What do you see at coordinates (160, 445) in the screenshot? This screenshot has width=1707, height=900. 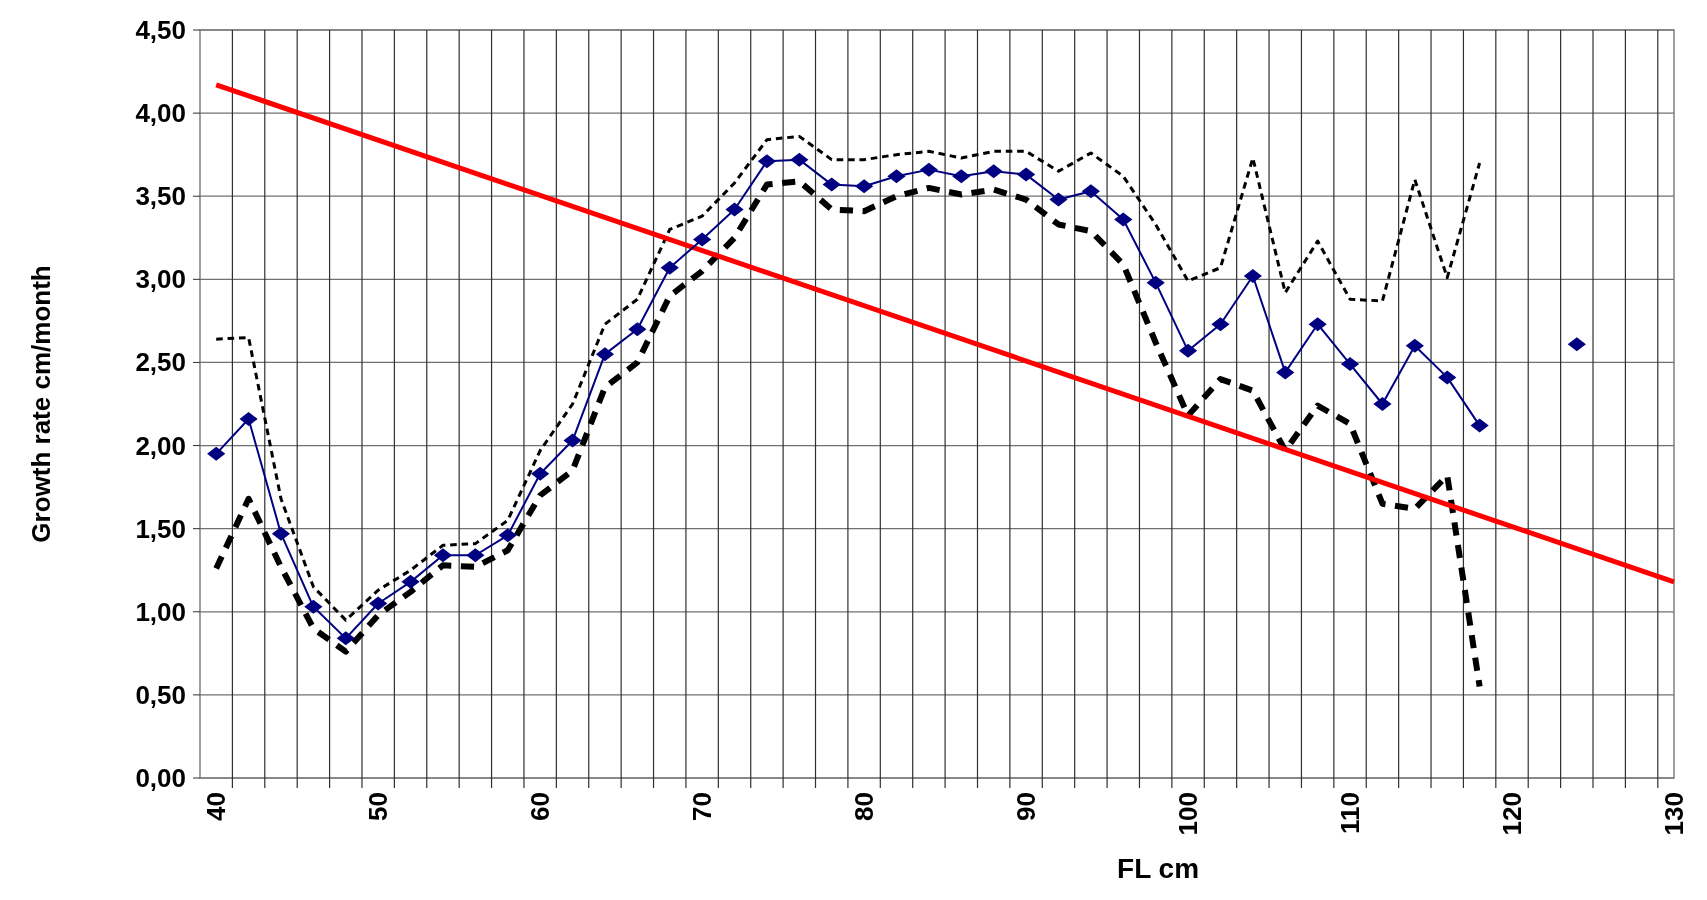 I see `y-tick-label: 2,00` at bounding box center [160, 445].